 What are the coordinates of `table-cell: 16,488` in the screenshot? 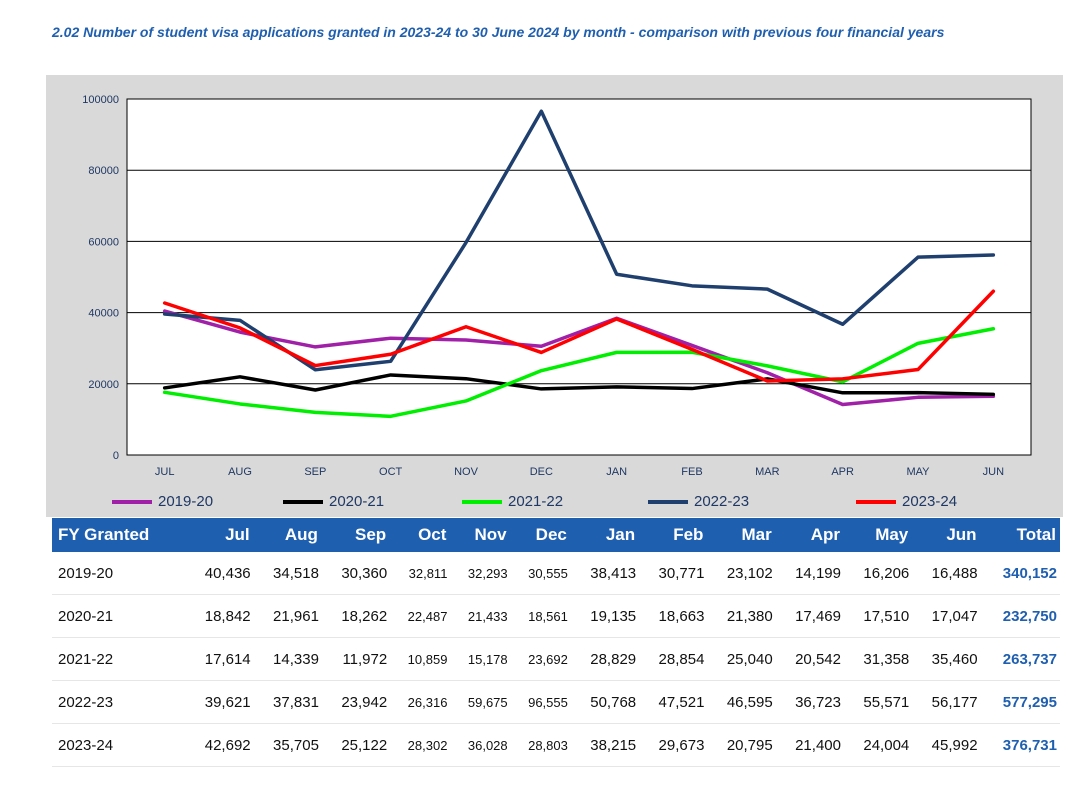 It's located at (946, 573).